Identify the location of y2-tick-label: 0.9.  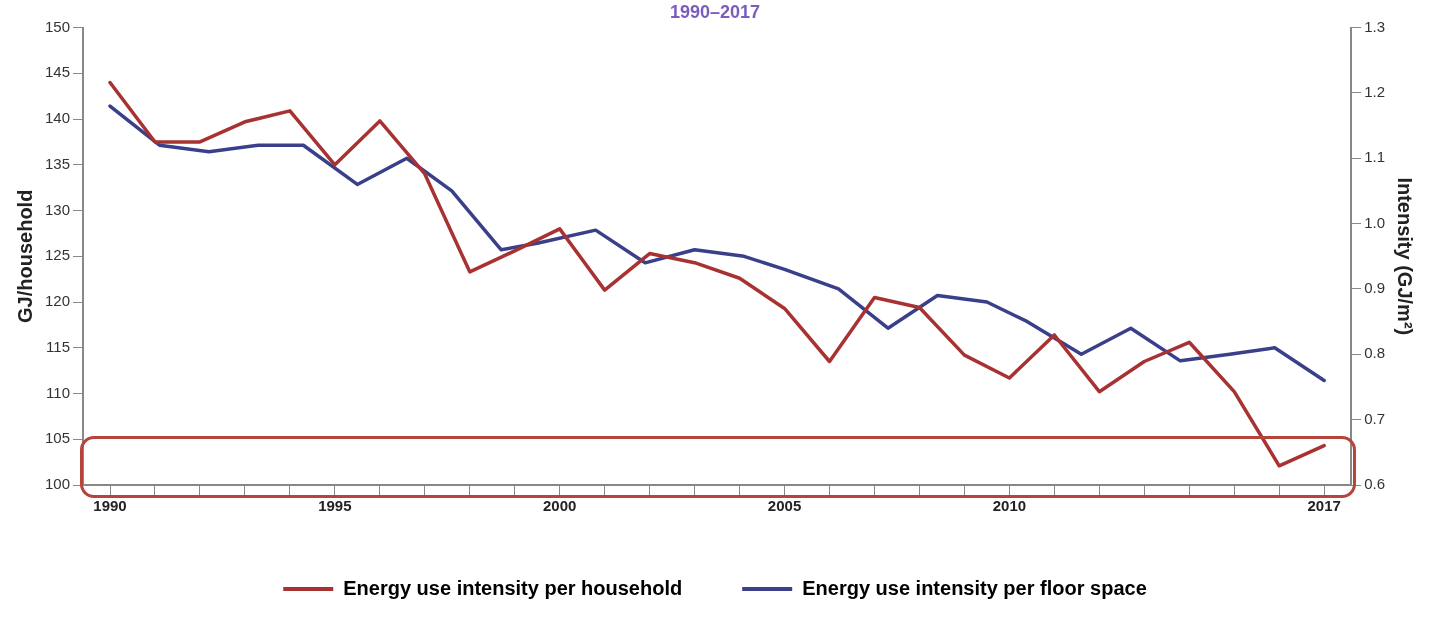
(1375, 288).